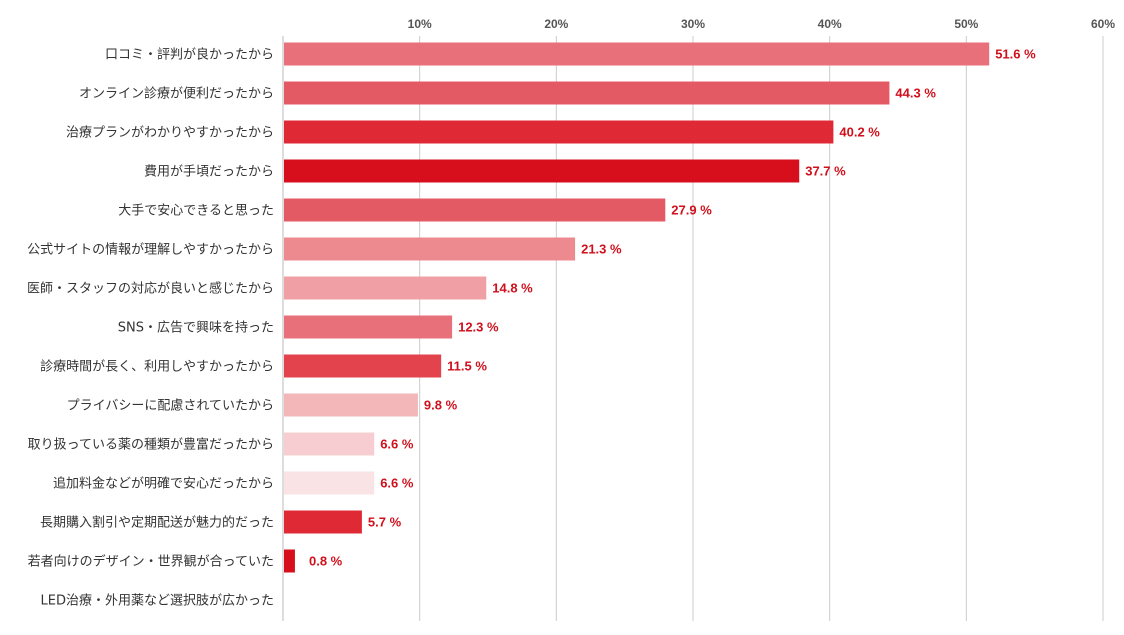 The height and width of the screenshot is (635, 1124). Describe the element at coordinates (170, 406) in the screenshot. I see `category-label: プライバシーに配慮されていたから` at that location.